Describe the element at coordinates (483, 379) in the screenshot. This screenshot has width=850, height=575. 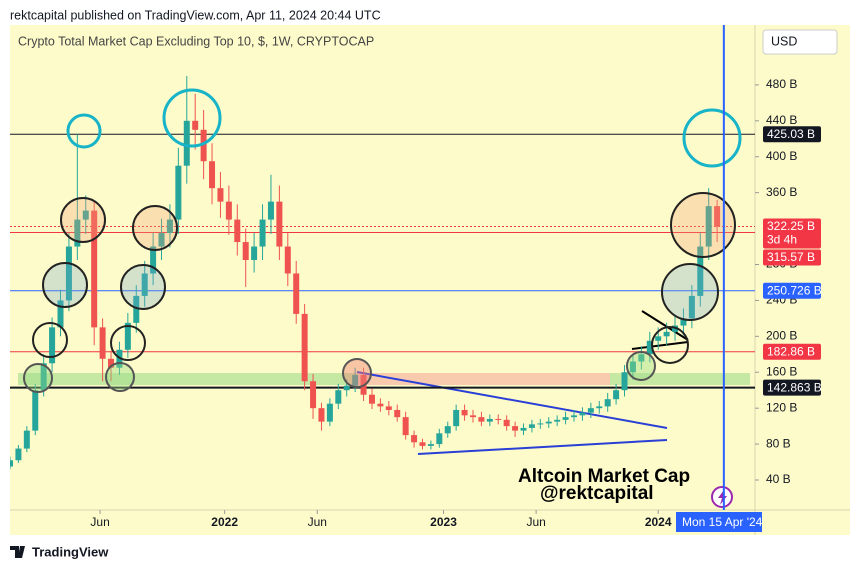
I see `resistance-band` at that location.